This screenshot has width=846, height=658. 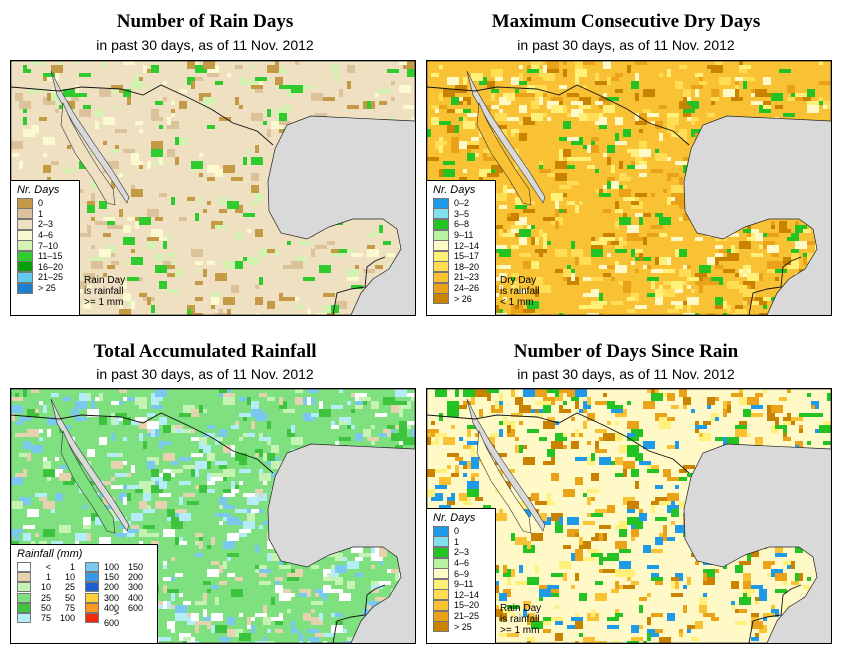 I want to click on legend-entry: 18–20, so click(x=461, y=267).